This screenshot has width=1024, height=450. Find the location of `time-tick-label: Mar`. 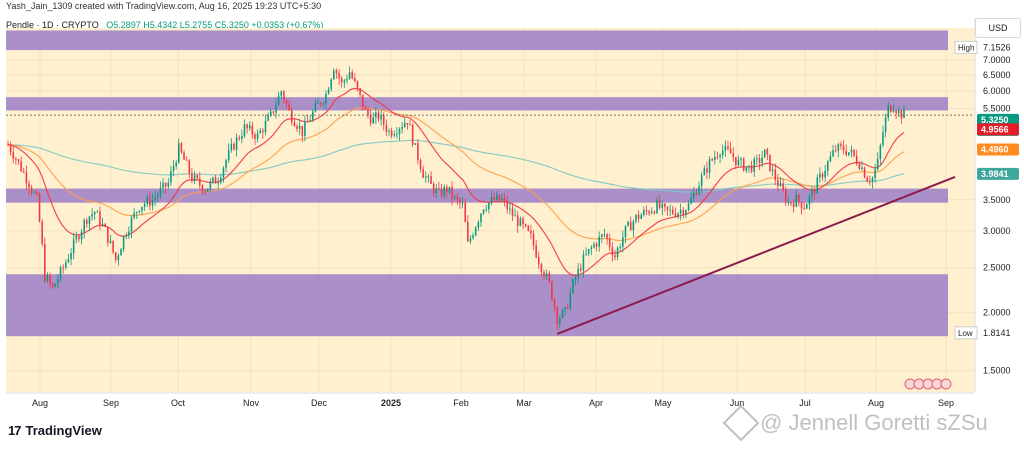

time-tick-label: Mar is located at coordinates (524, 403).